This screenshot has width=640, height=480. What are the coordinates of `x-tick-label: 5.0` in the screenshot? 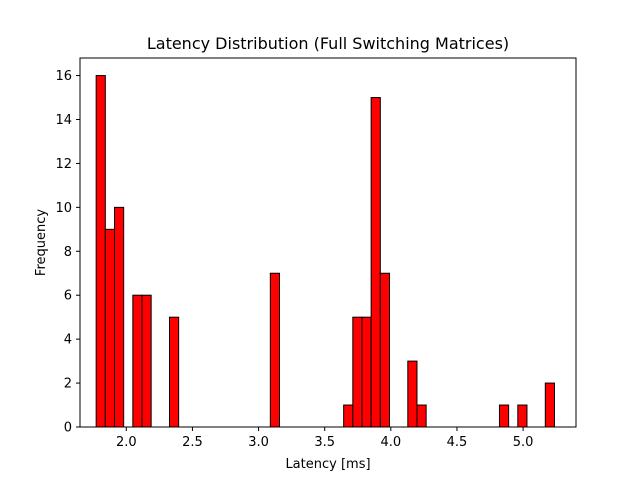 It's located at (523, 442).